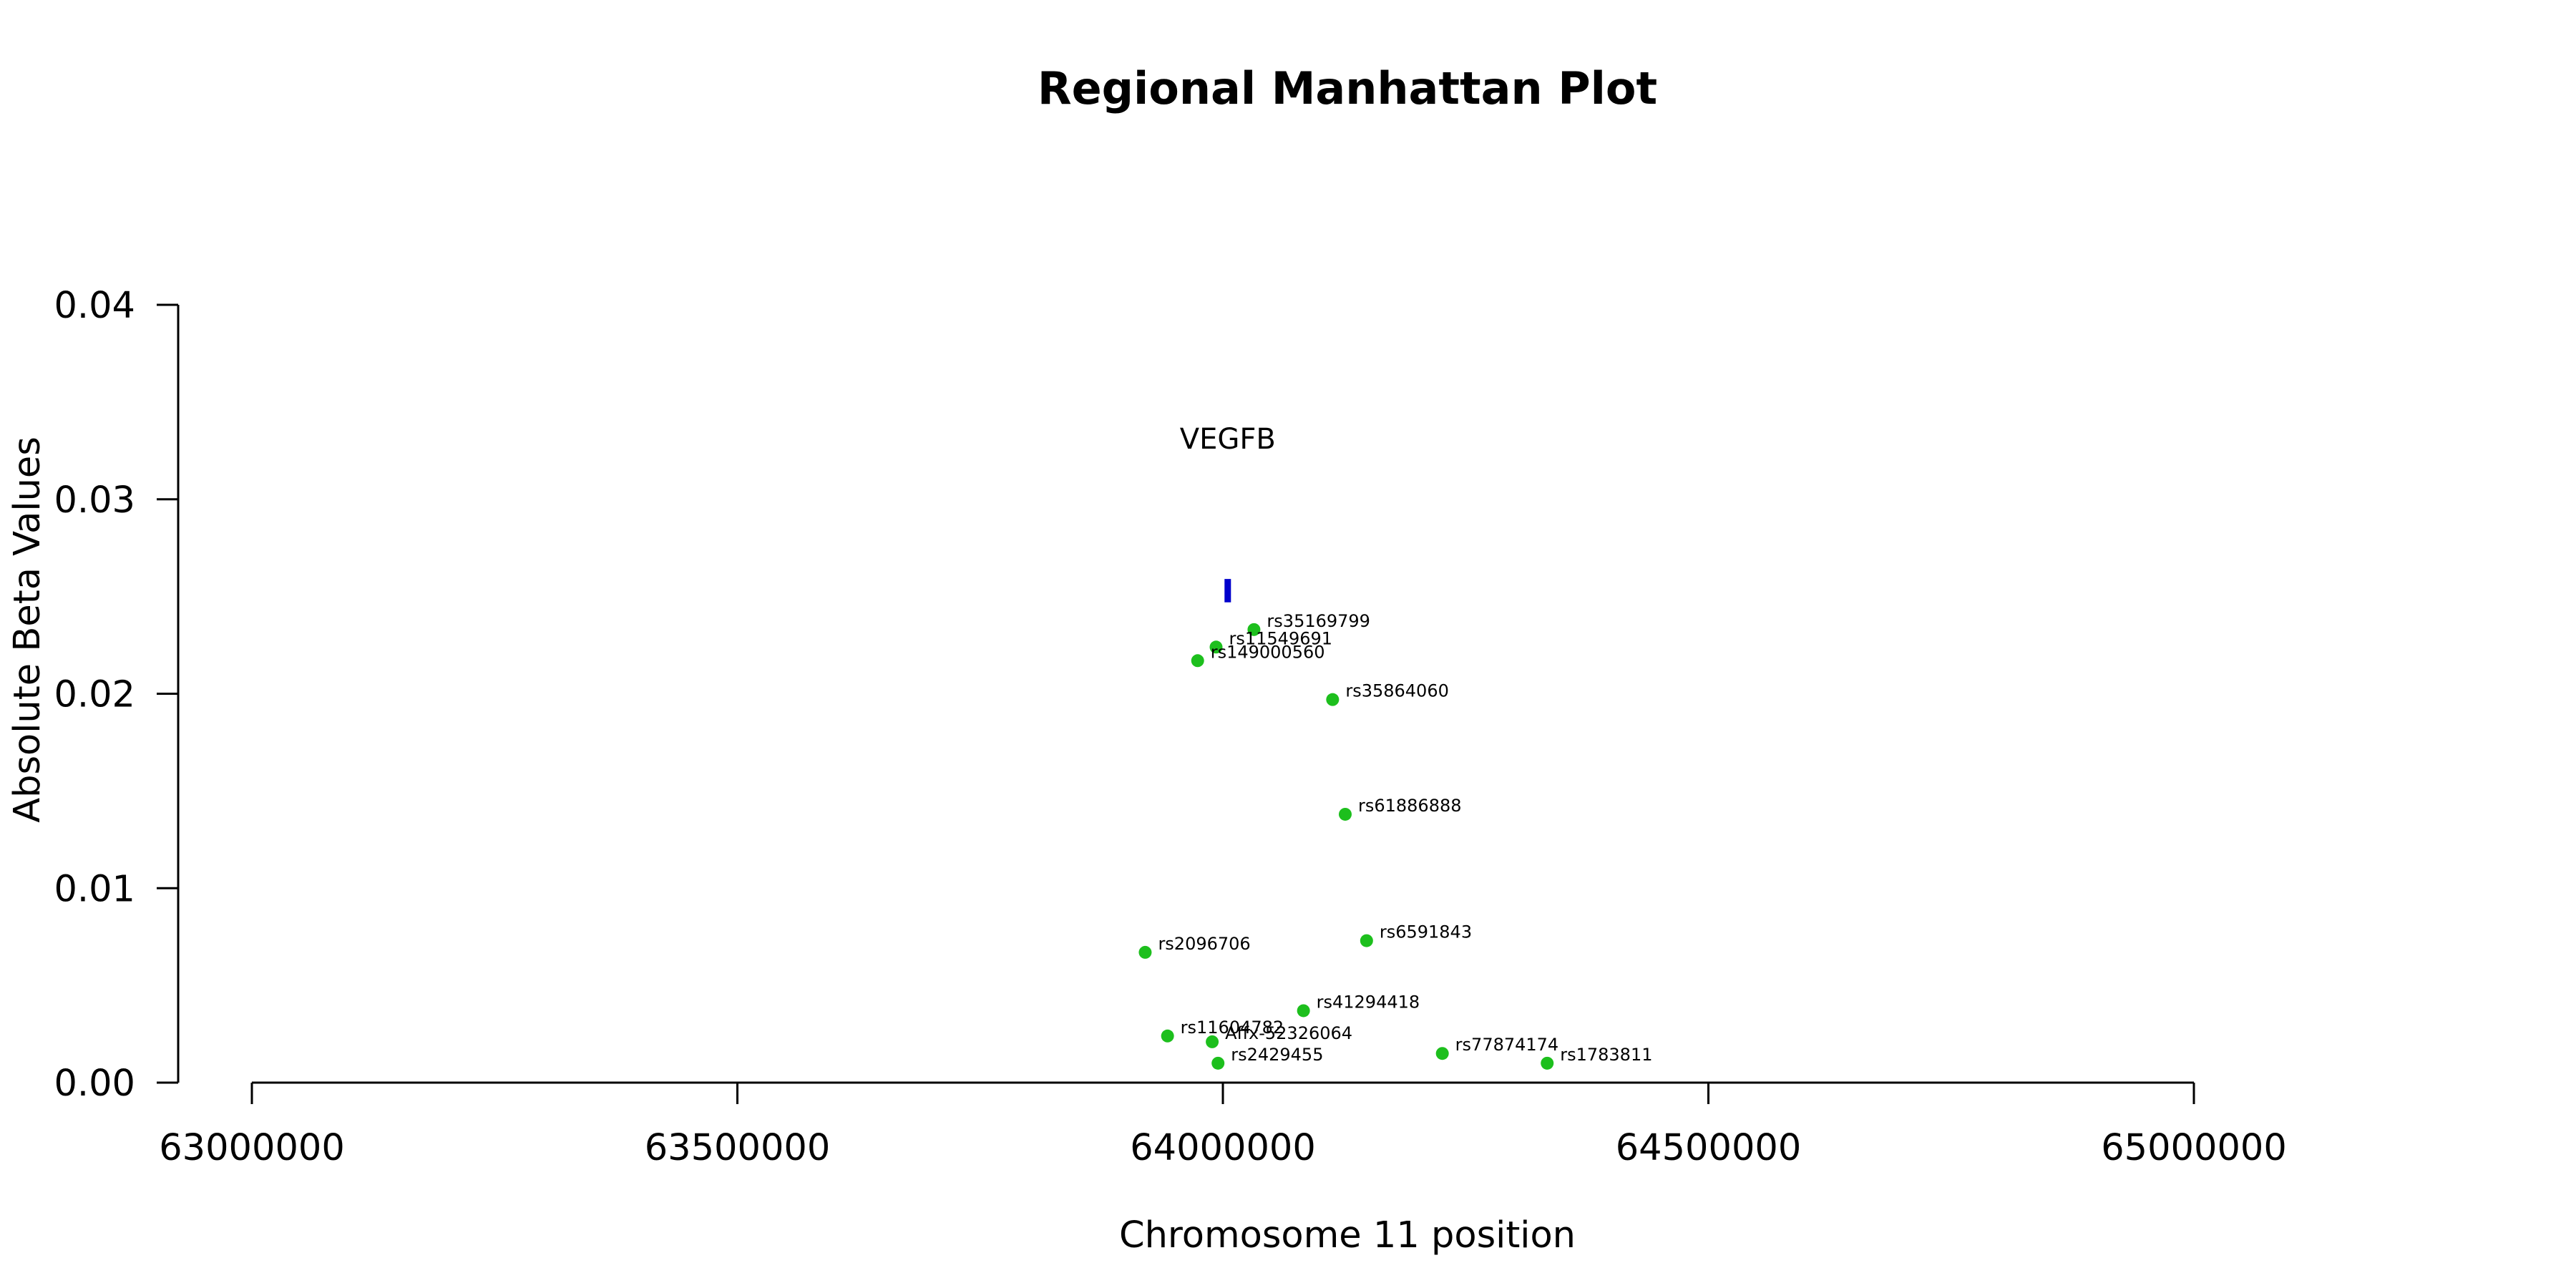  What do you see at coordinates (27, 629) in the screenshot?
I see `y-axis-label: Absolute Beta Values` at bounding box center [27, 629].